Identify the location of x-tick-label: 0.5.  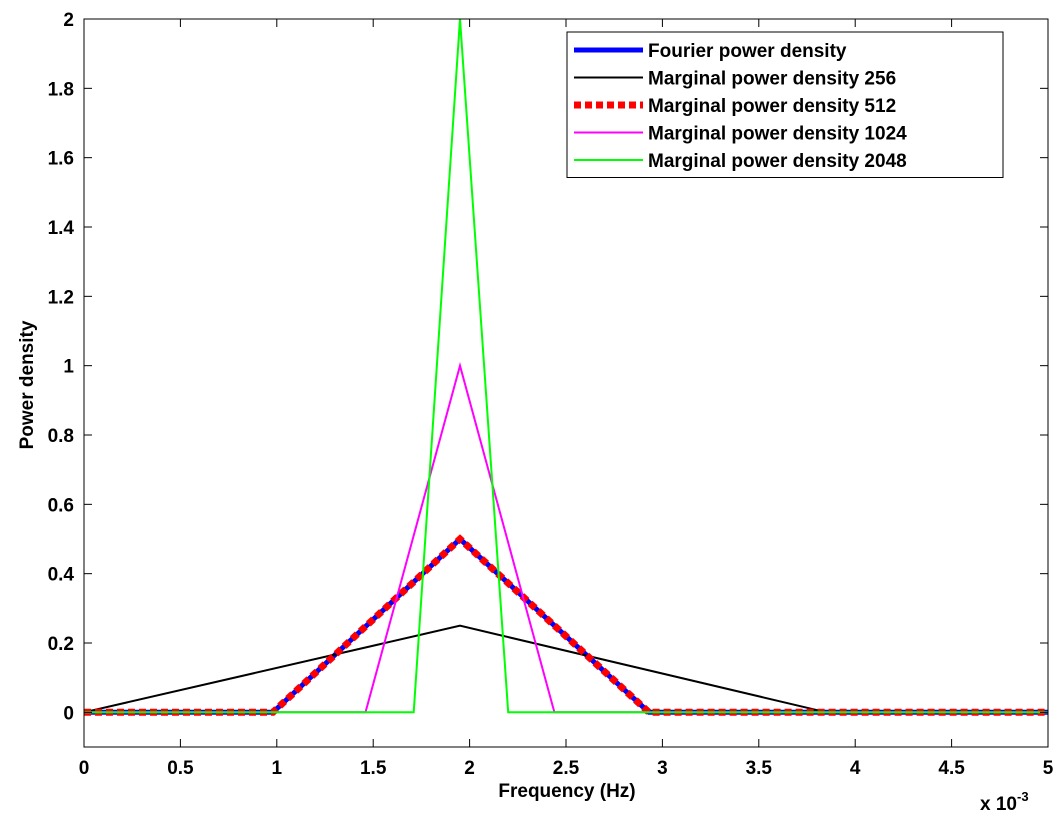
(180, 768).